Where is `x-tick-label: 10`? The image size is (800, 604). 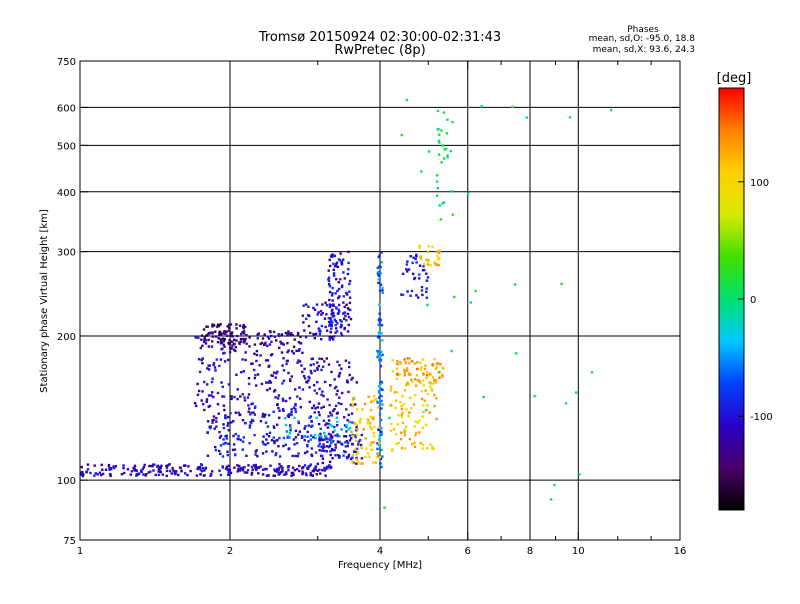
x-tick-label: 10 is located at coordinates (578, 551).